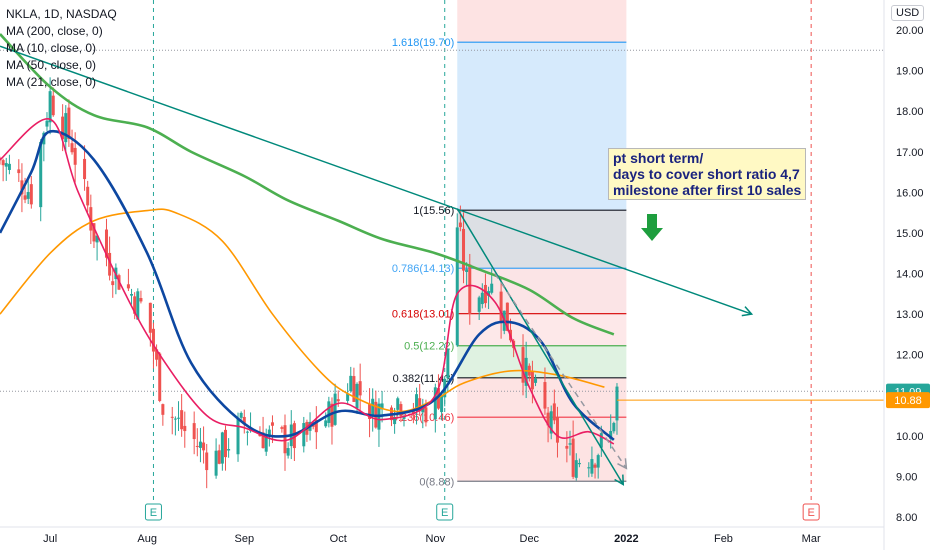 The image size is (932, 555). I want to click on trendline, so click(540, 346).